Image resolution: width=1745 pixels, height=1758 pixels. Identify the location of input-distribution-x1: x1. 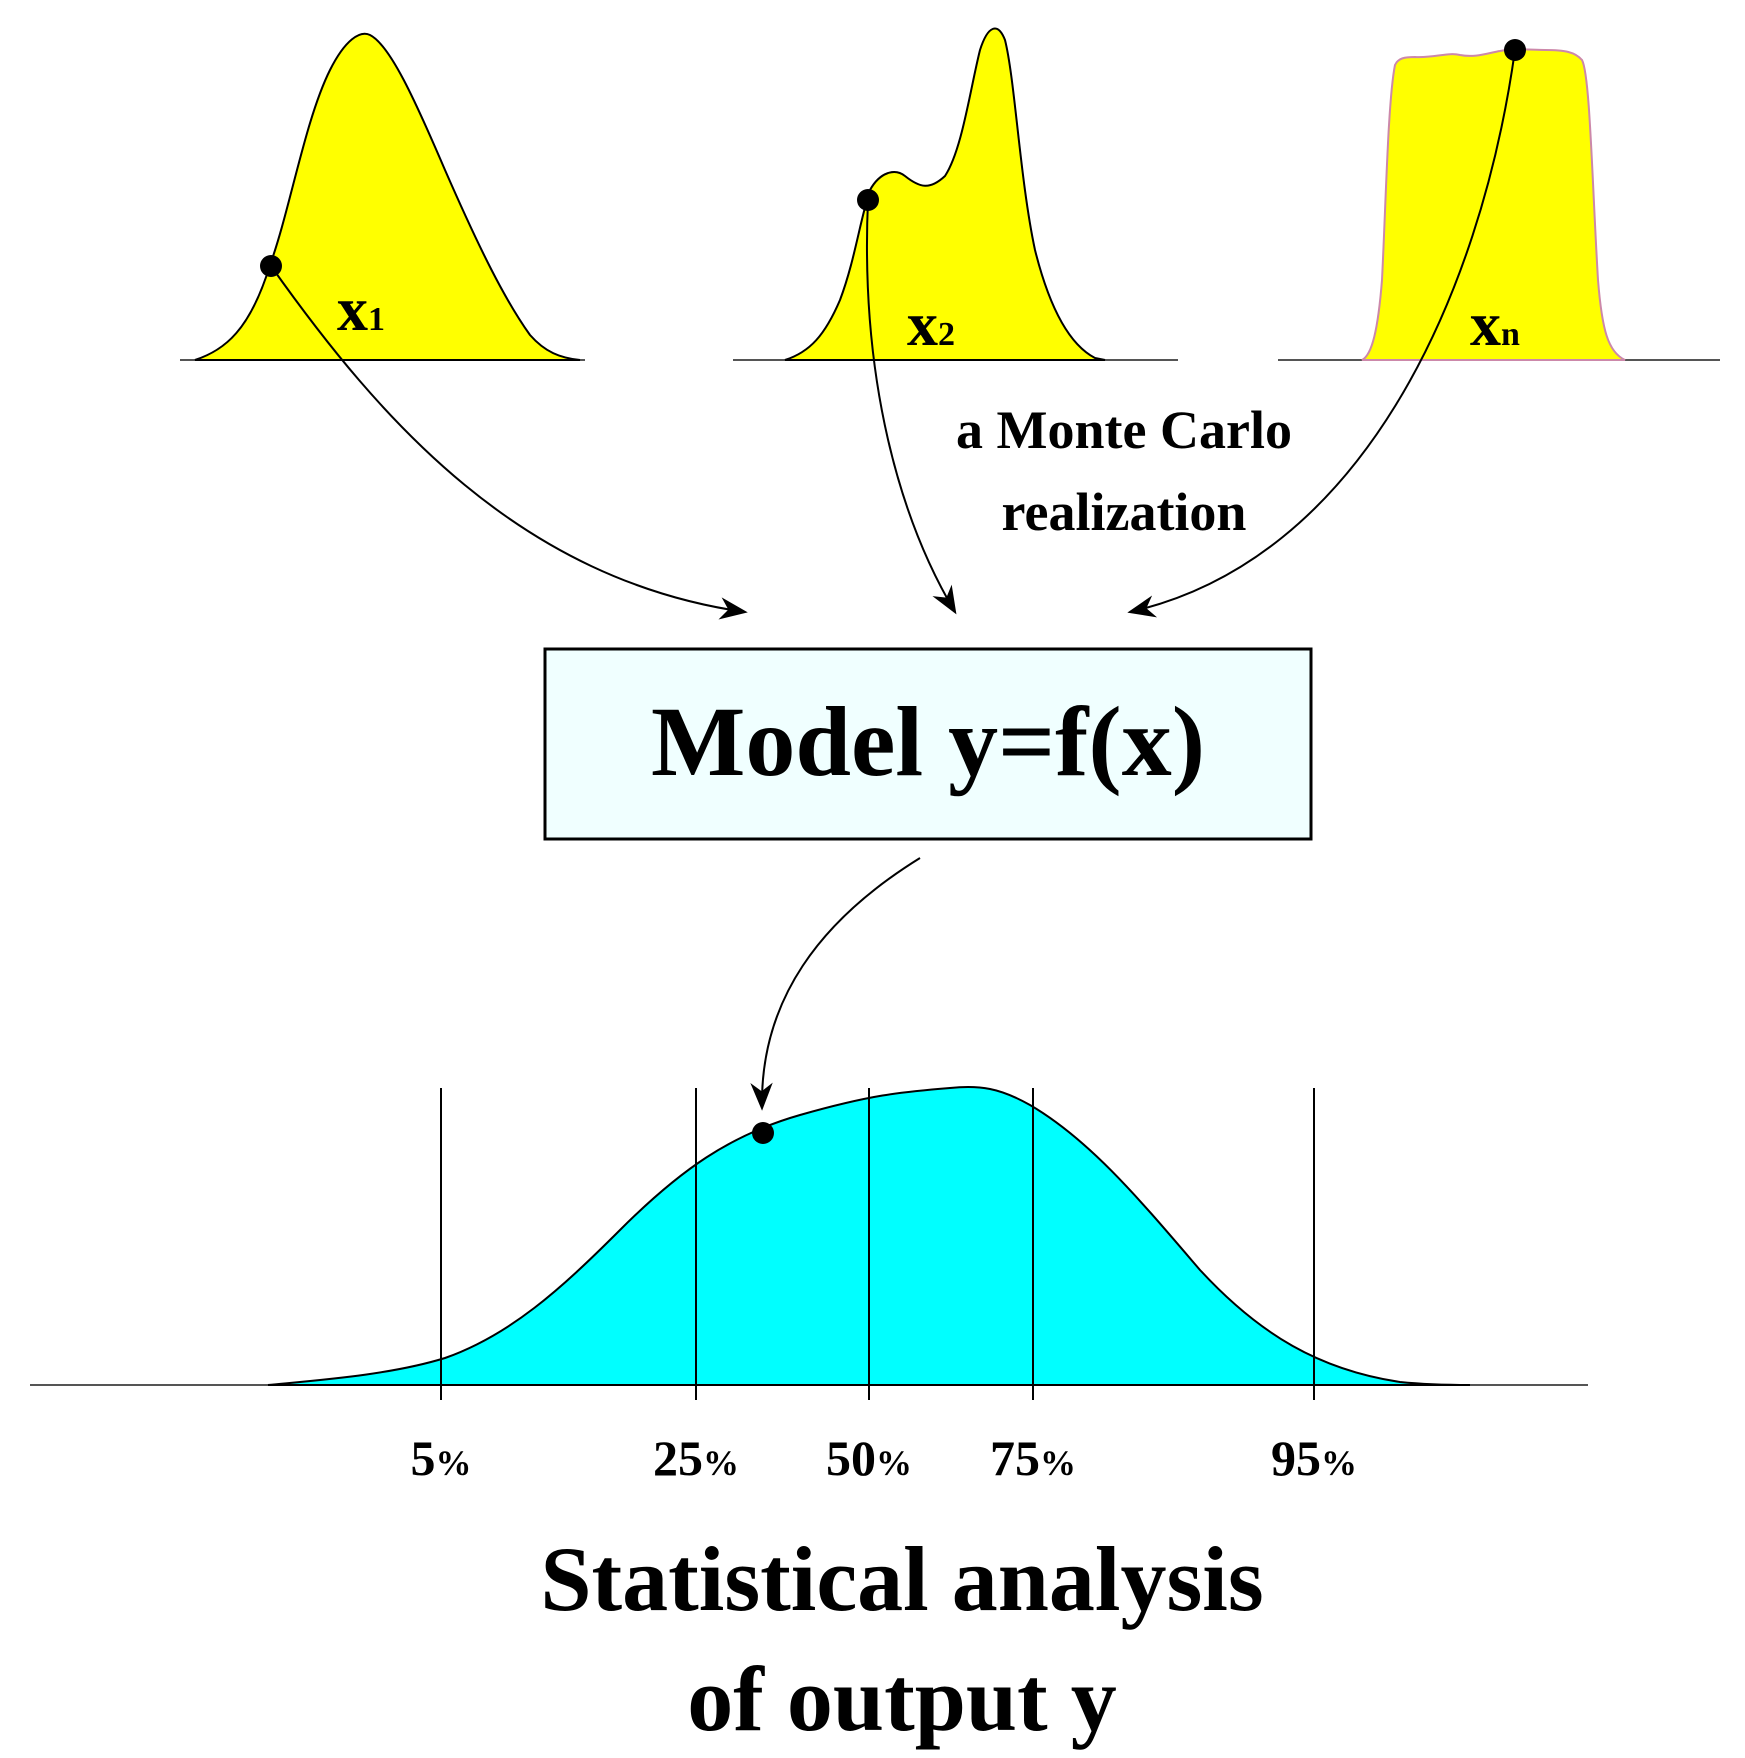
(382, 196).